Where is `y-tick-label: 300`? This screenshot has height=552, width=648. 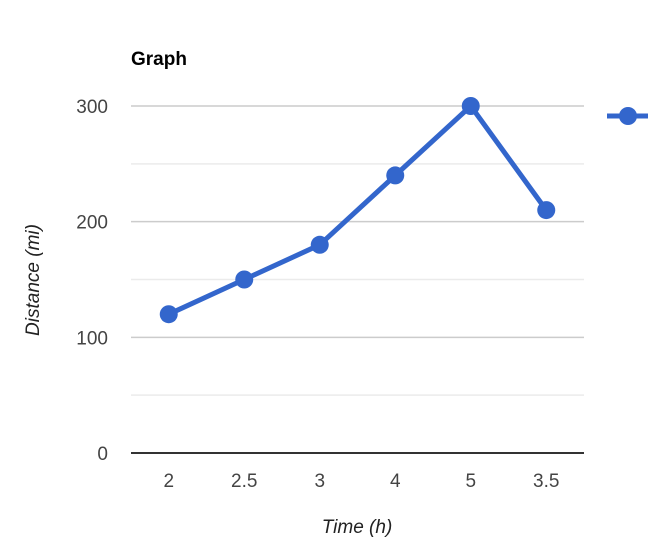
y-tick-label: 300 is located at coordinates (92, 107).